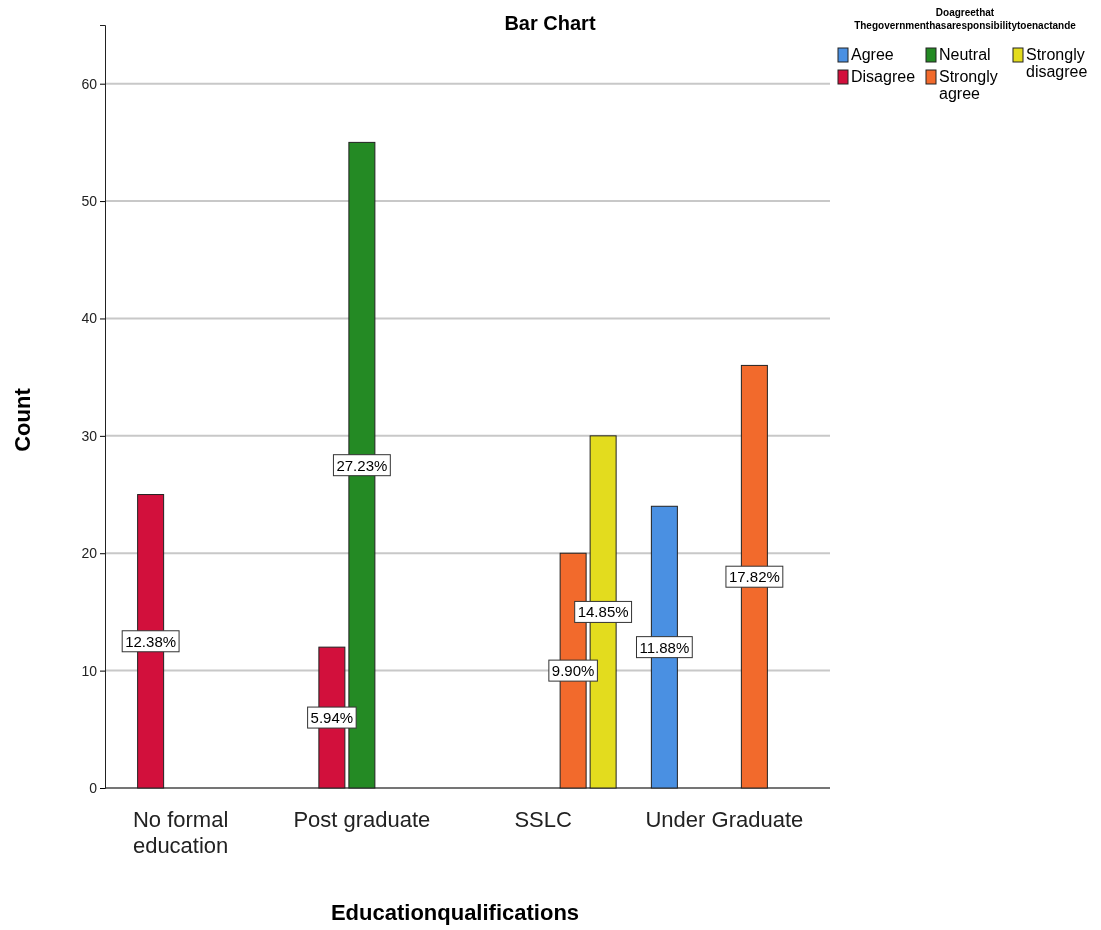 The width and height of the screenshot is (1101, 930). I want to click on y-tick-label: 30, so click(89, 435).